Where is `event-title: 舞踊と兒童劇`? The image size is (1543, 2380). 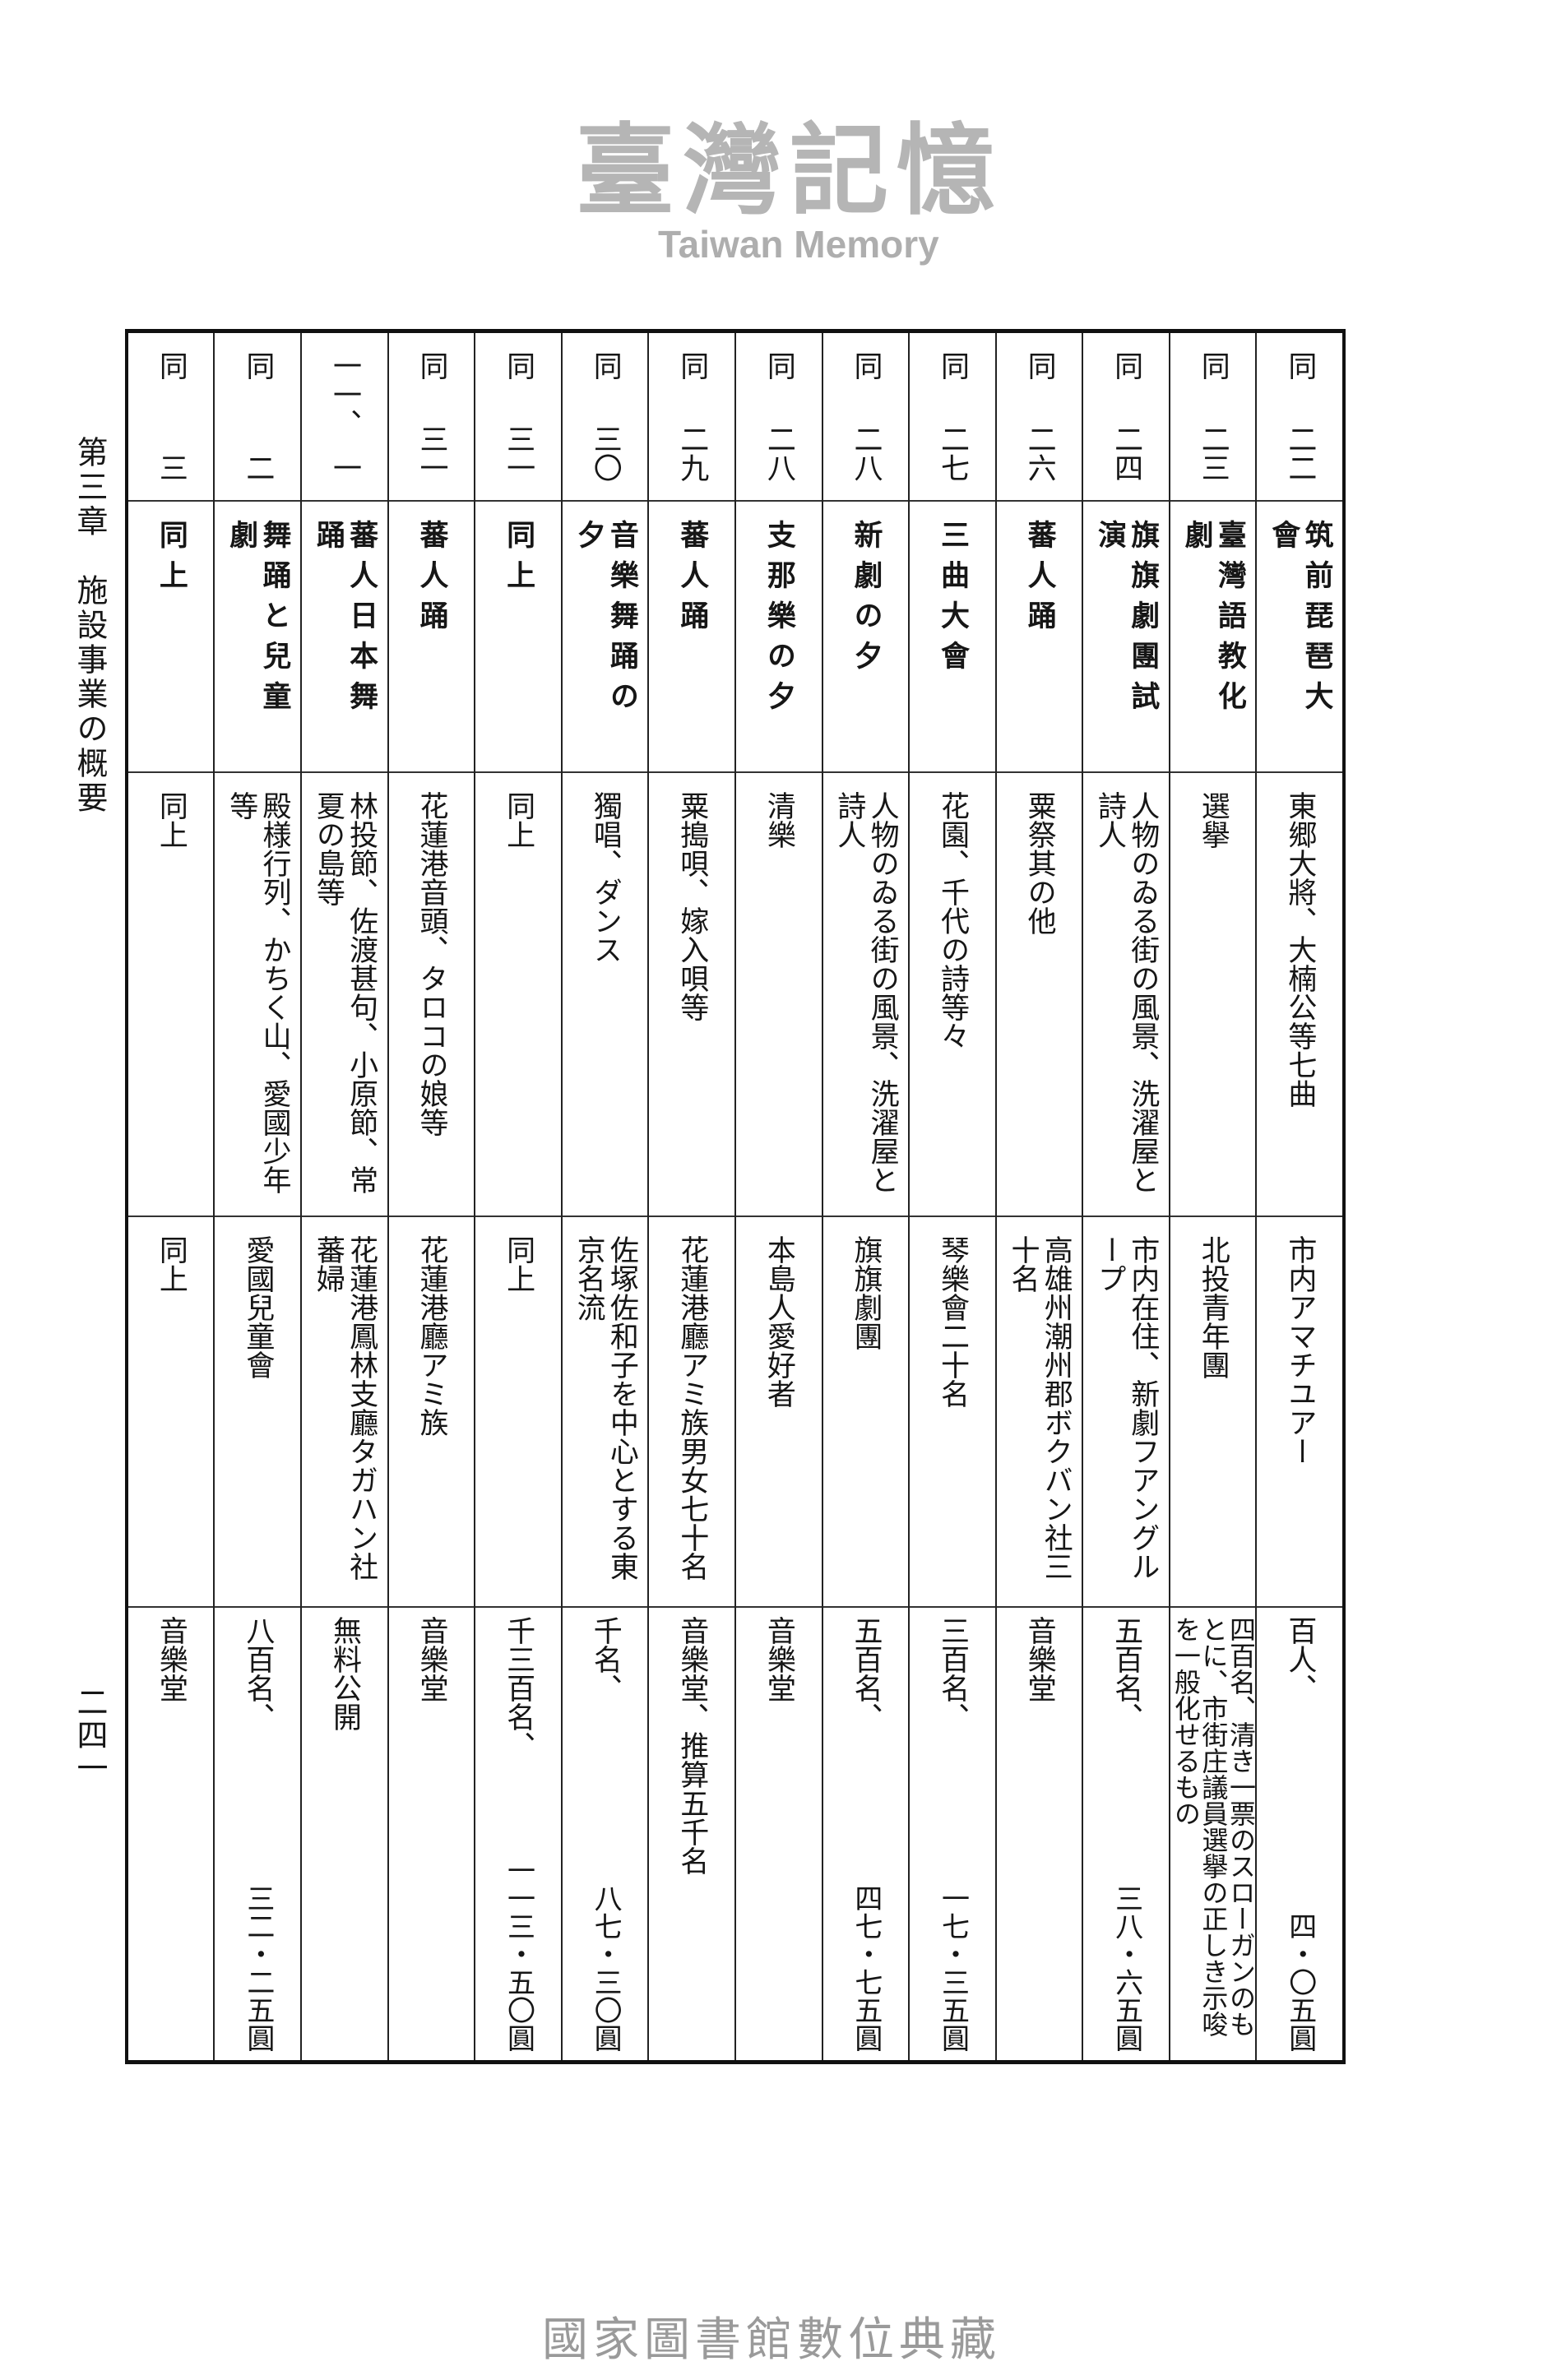 event-title: 舞踊と兒童劇 is located at coordinates (258, 620).